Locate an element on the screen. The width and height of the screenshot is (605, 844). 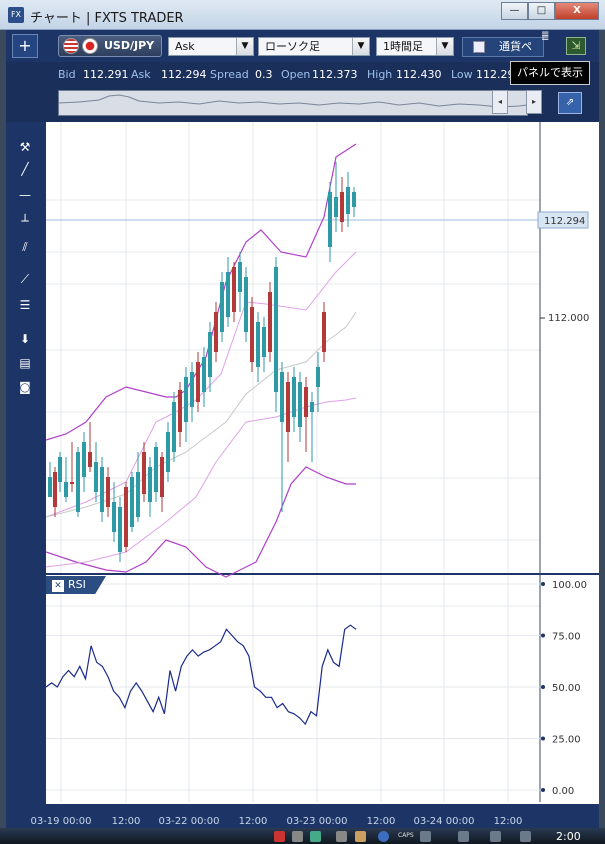
menu-icon: ≡ ≡ is located at coordinates (545, 36).